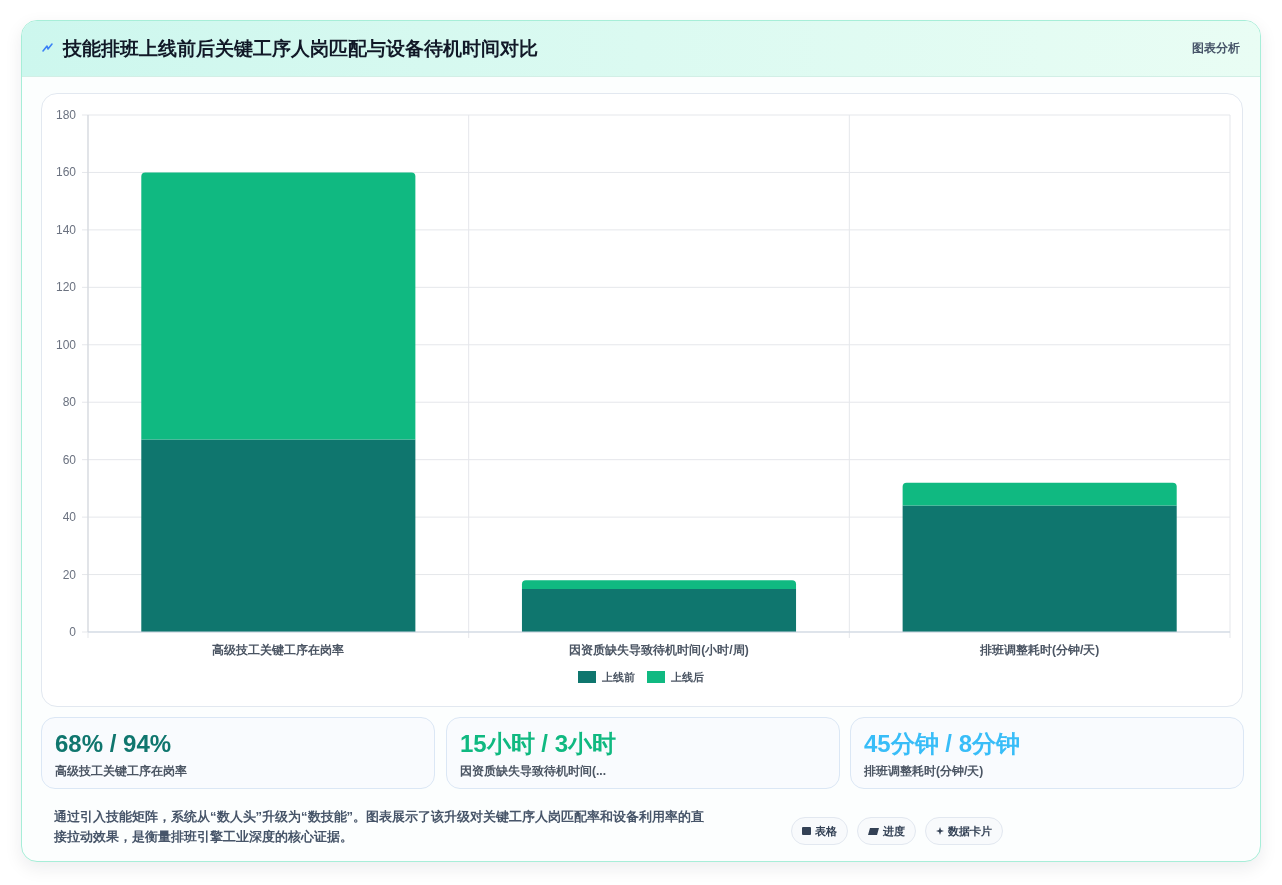 Image resolution: width=1282 pixels, height=885 pixels. Describe the element at coordinates (113, 744) in the screenshot. I see `card-value: 68% / 94%` at that location.